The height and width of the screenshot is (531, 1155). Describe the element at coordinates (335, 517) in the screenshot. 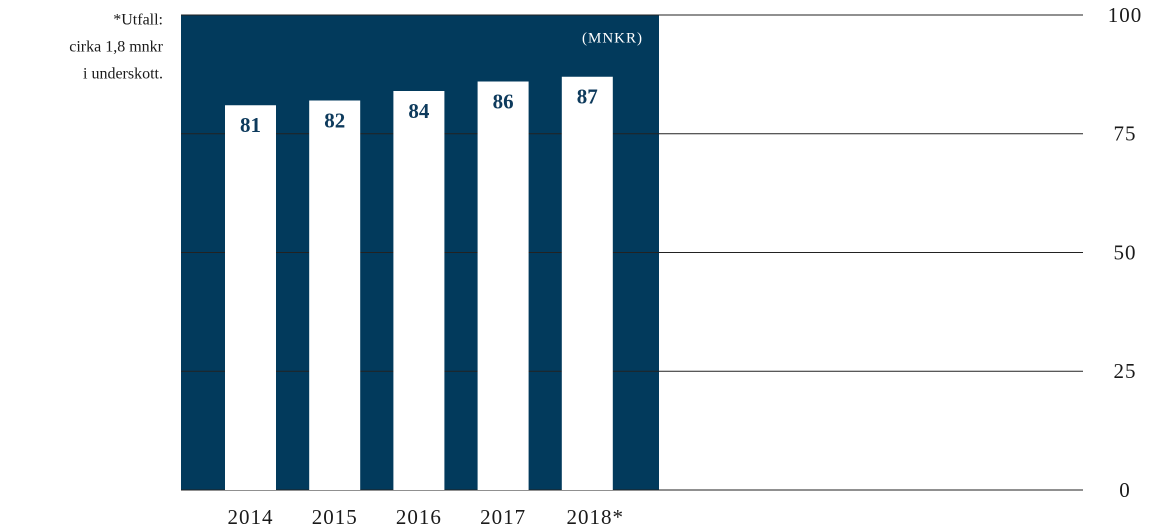

I see `x-tick-label: 2015` at that location.